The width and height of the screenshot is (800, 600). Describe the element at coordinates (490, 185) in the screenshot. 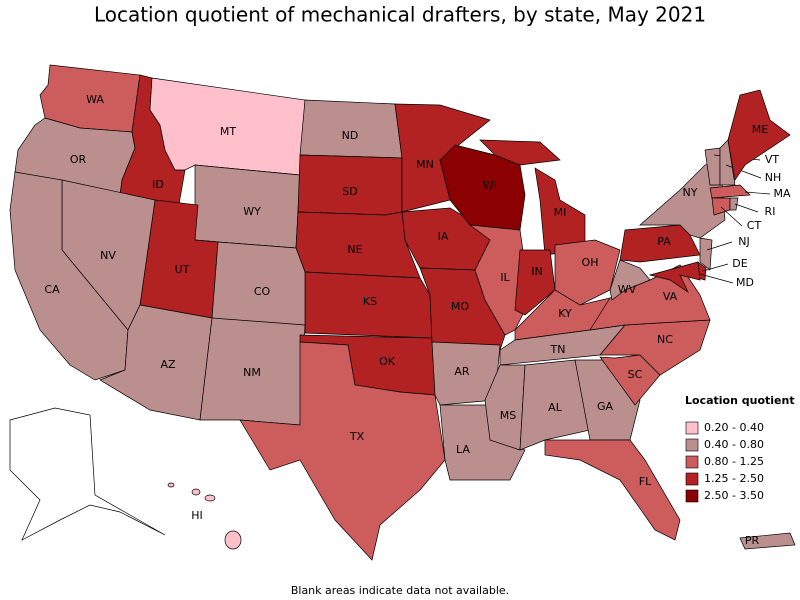

I see `state-label: WI` at that location.